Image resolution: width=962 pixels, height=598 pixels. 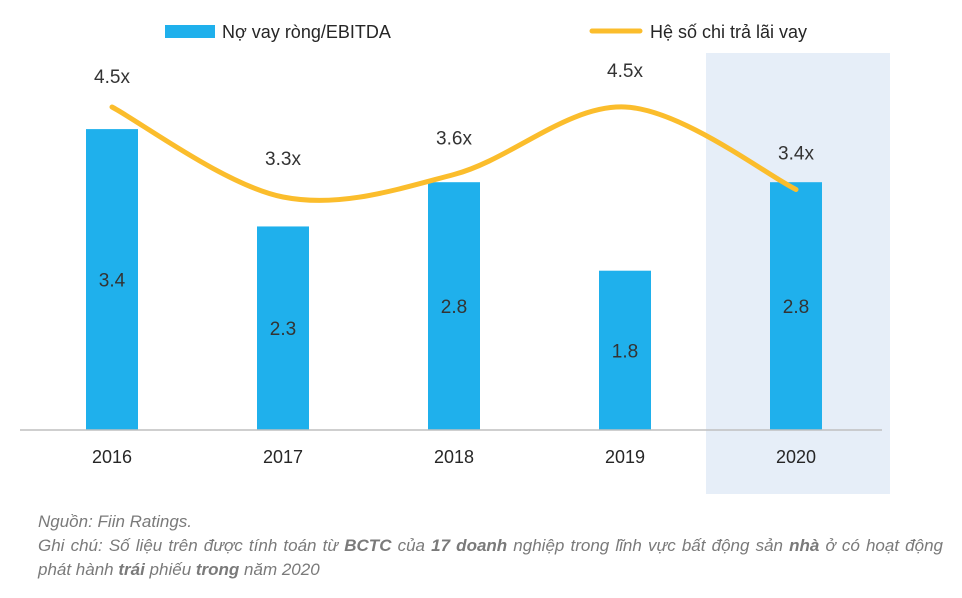 What do you see at coordinates (112, 457) in the screenshot?
I see `x-tick-2016: 2016` at bounding box center [112, 457].